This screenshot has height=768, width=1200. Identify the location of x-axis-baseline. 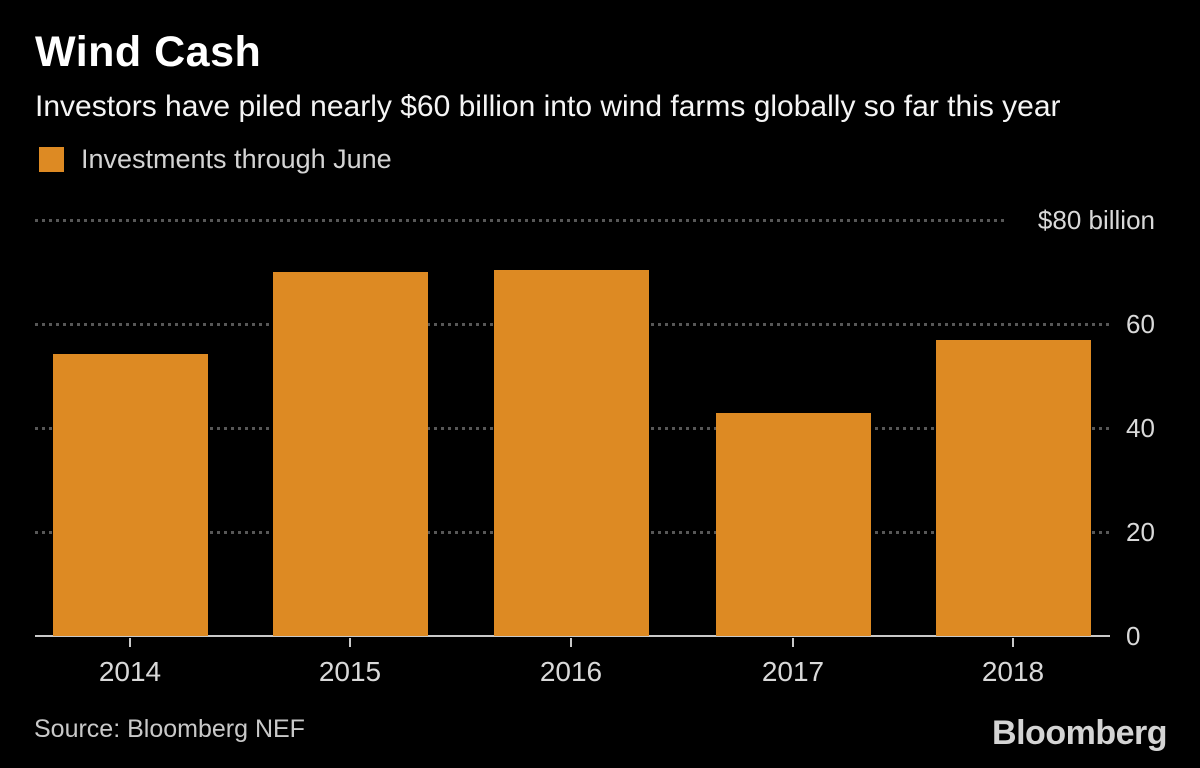
(572, 636).